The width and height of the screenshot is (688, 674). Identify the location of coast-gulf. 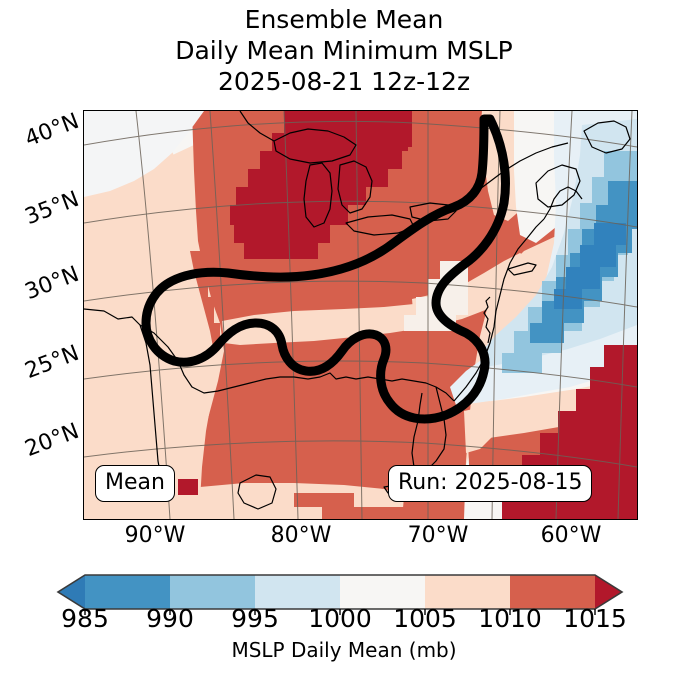
(269, 355).